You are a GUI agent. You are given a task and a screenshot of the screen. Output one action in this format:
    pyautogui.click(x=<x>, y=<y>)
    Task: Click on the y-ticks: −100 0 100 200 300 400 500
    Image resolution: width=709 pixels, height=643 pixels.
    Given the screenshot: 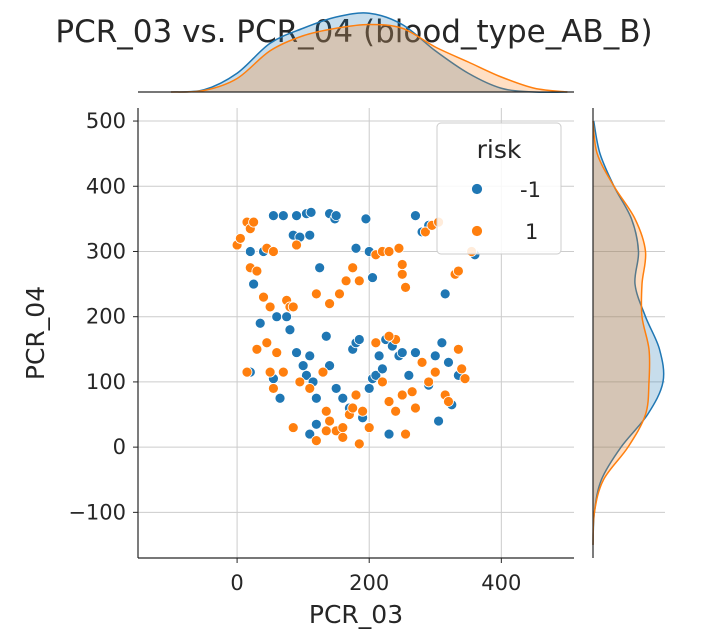 What is the action you would take?
    pyautogui.click(x=103, y=316)
    